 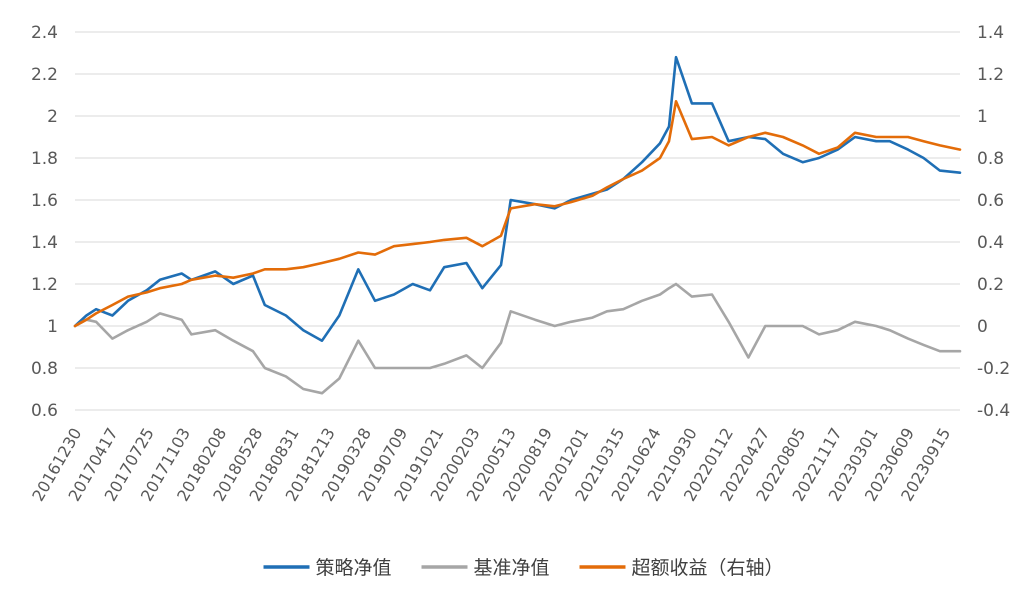 What do you see at coordinates (993, 369) in the screenshot?
I see `right-tick-label: -0.2` at bounding box center [993, 369].